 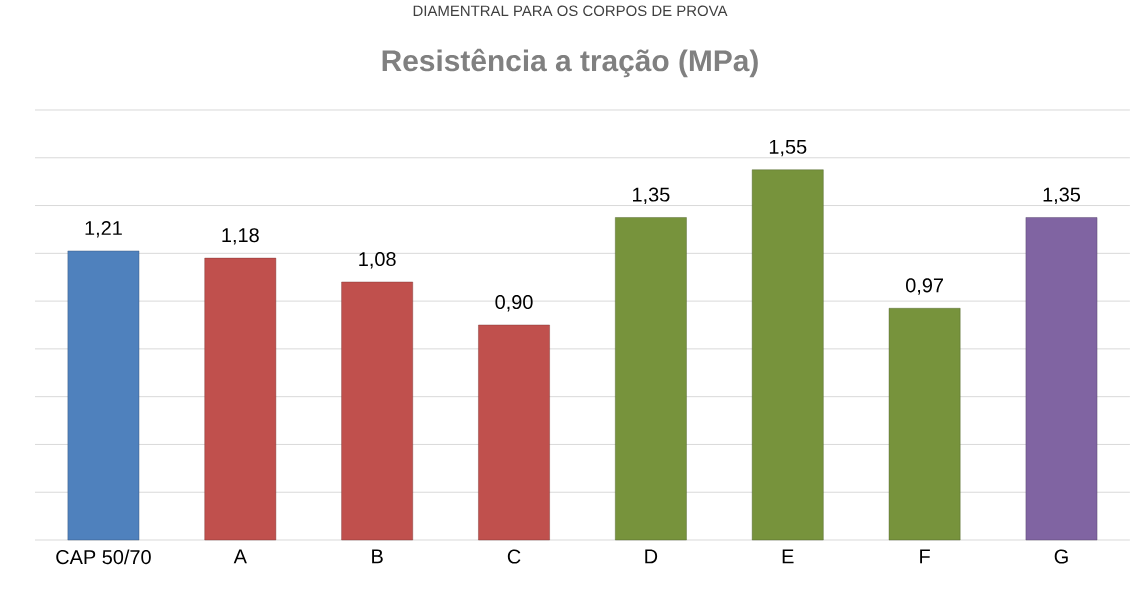 What do you see at coordinates (788, 556) in the screenshot?
I see `x-tick-label: E` at bounding box center [788, 556].